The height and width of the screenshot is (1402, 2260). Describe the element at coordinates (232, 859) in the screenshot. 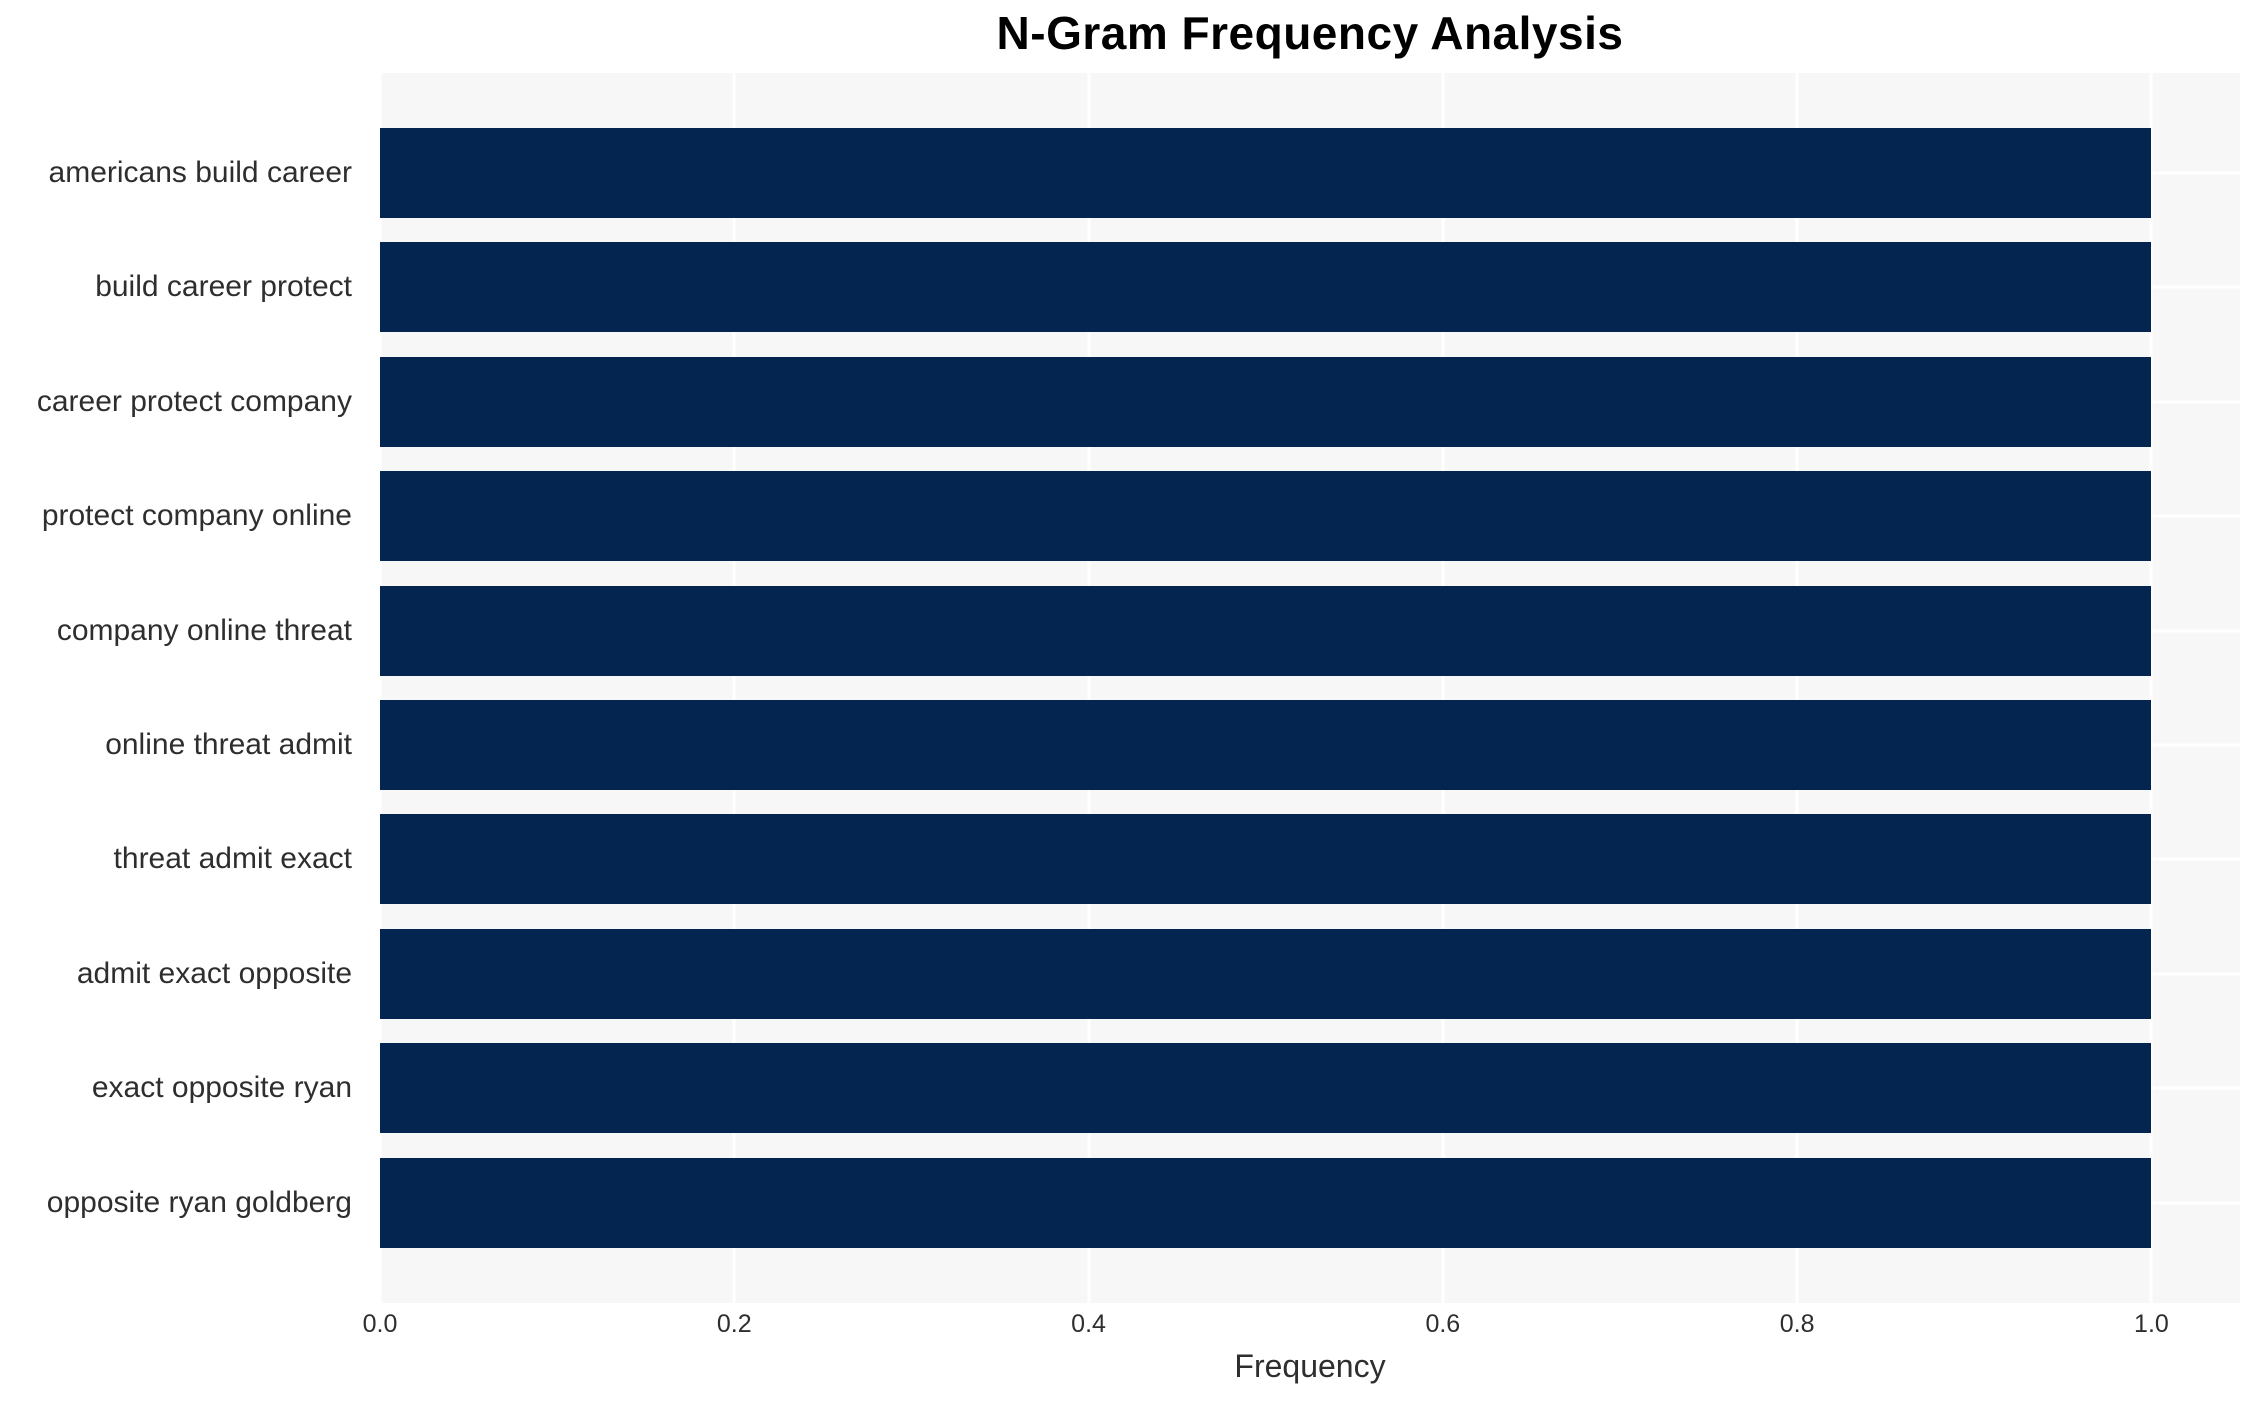

I see `y-tick-label: threat admit exact` at that location.